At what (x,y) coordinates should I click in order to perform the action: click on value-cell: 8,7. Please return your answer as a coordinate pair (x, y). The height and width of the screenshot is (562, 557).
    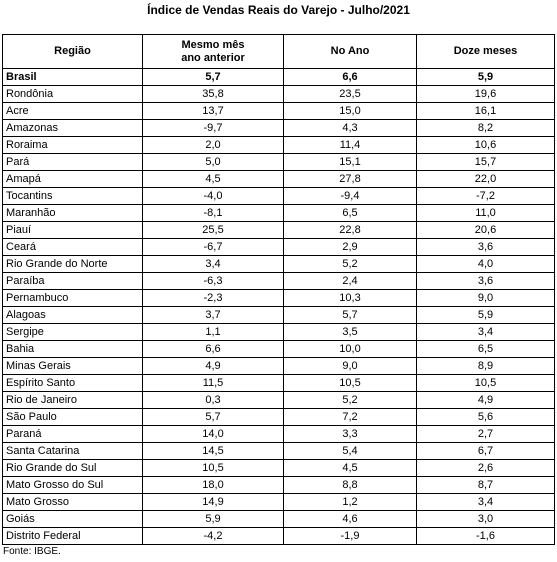
    Looking at the image, I should click on (485, 485).